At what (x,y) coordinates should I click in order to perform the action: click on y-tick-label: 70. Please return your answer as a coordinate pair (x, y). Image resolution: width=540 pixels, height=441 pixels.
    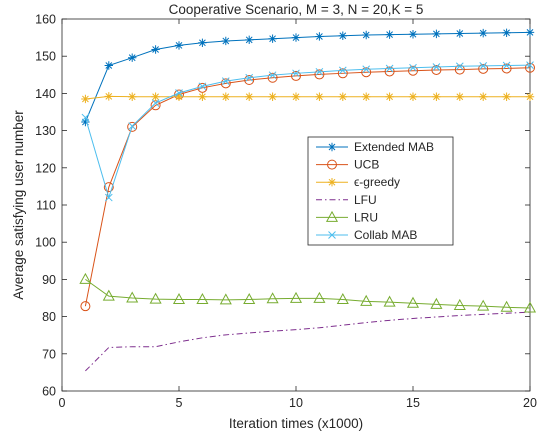
    Looking at the image, I should click on (49, 354).